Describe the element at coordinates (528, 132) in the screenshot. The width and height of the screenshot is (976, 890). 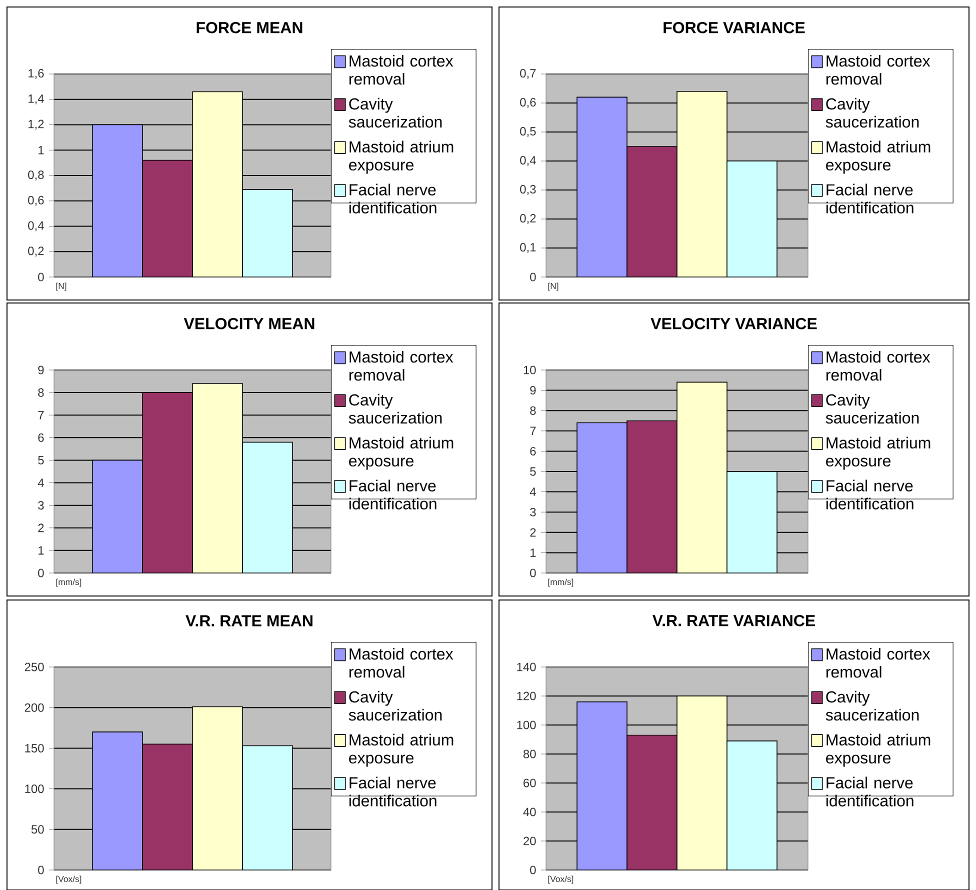
I see `y-tick-label: 0,5` at that location.